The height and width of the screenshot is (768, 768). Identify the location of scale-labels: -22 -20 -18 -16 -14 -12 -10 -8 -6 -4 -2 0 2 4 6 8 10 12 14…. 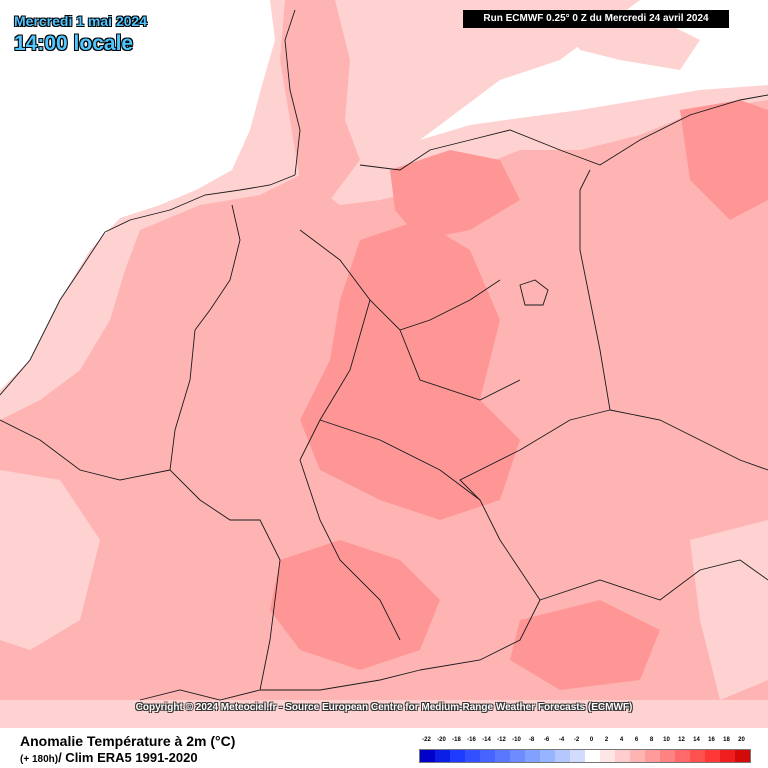
(584, 742).